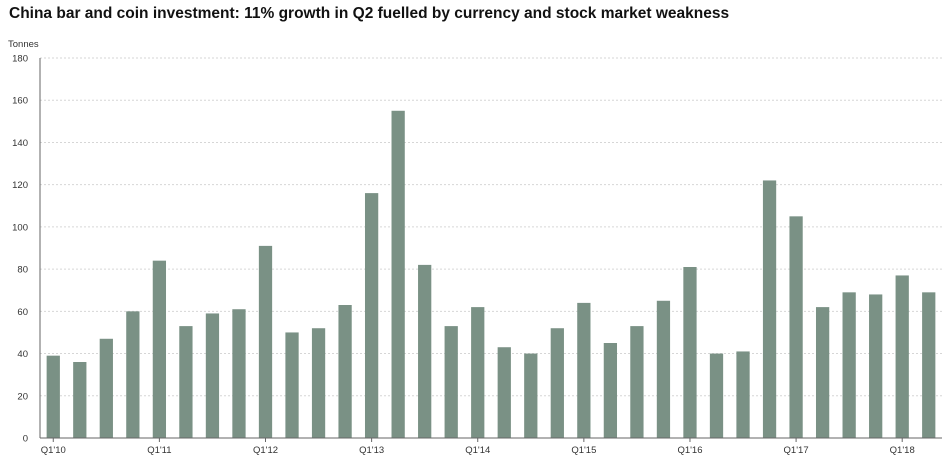 This screenshot has width=952, height=475. Describe the element at coordinates (22, 270) in the screenshot. I see `y-tick-label: 80` at that location.